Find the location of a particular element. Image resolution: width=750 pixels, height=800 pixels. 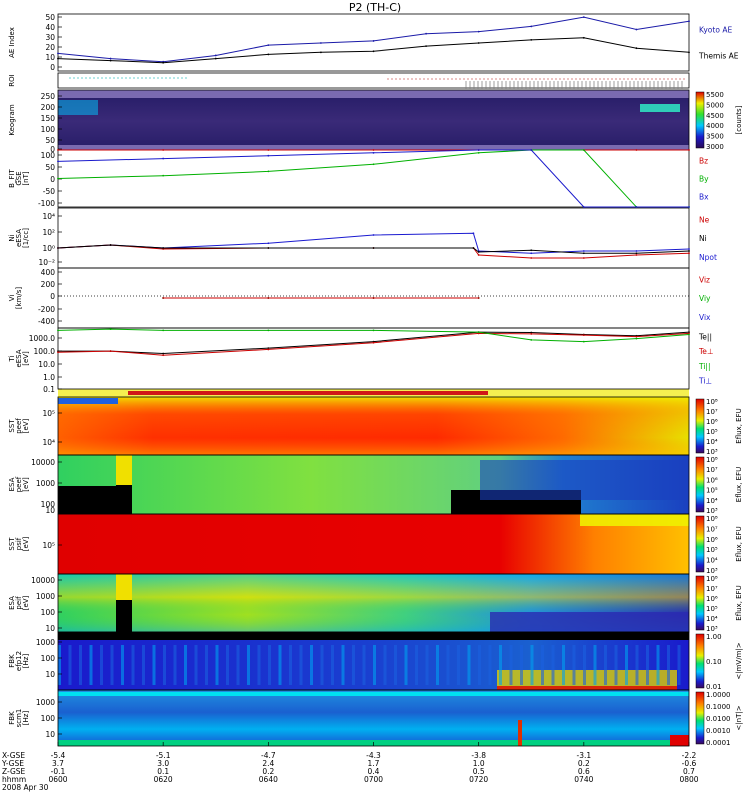

ylabel-fbk1: FBK is located at coordinates (12, 661).